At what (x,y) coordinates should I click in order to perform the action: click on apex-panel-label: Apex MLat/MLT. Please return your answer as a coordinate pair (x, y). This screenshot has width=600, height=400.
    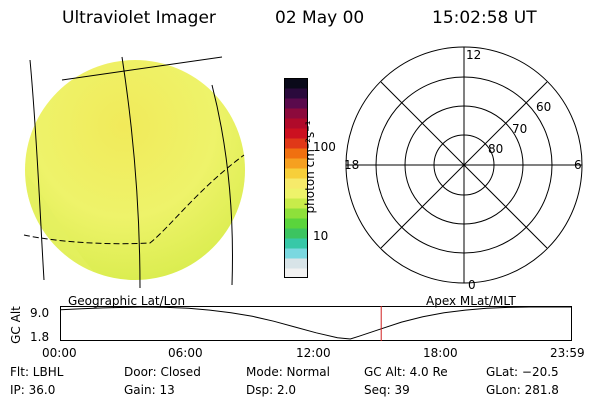
    Looking at the image, I should click on (471, 301).